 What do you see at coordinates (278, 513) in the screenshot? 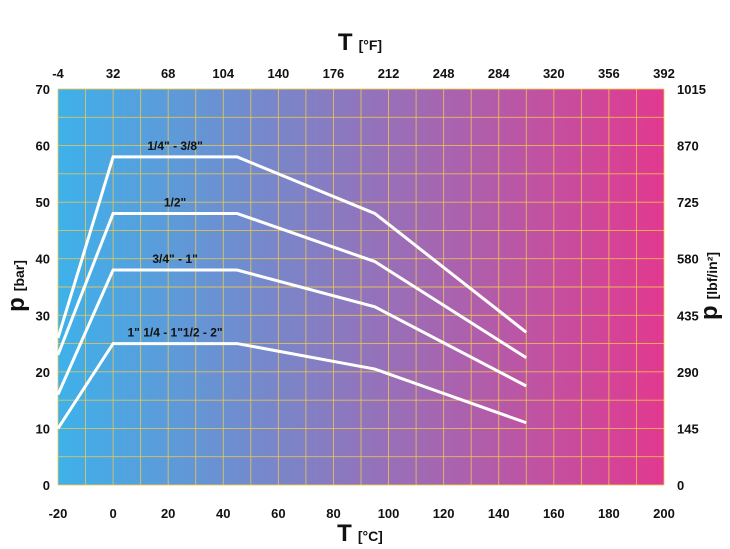
I see `x-tick-label: 60` at bounding box center [278, 513].